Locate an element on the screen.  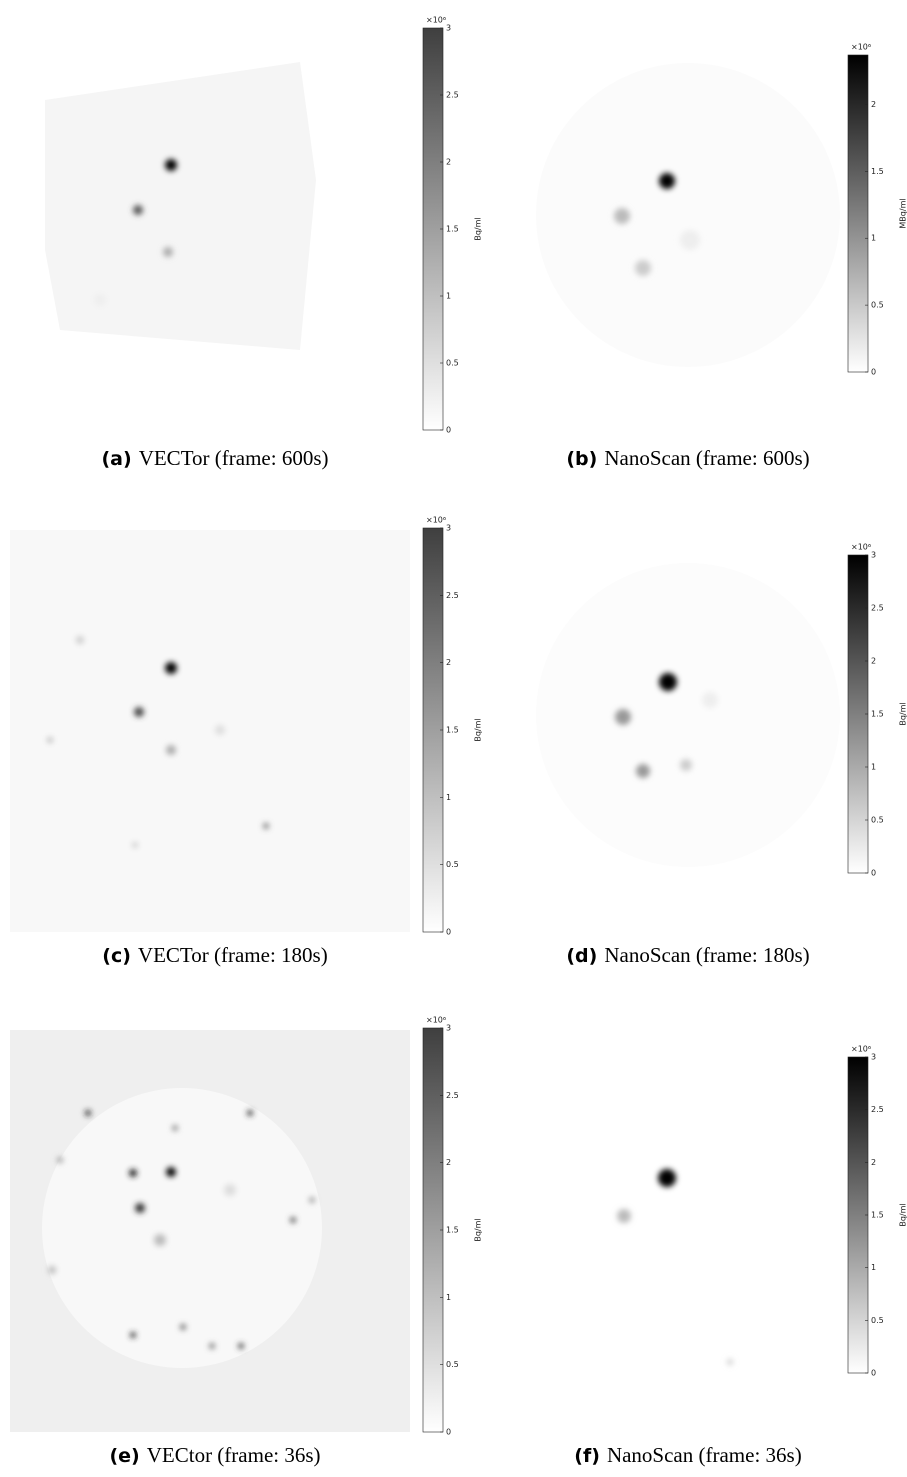
caption-label: (f) is located at coordinates (587, 1456).